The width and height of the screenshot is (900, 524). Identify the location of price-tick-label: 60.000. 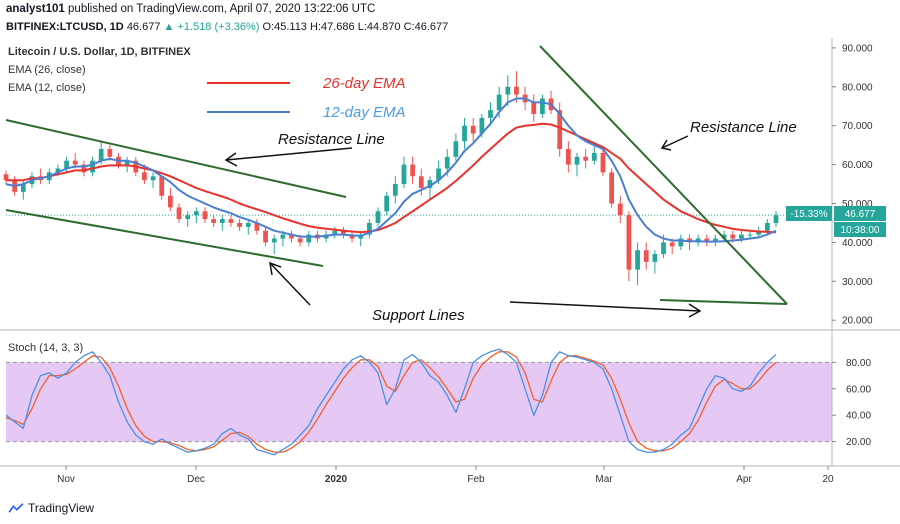
(857, 165).